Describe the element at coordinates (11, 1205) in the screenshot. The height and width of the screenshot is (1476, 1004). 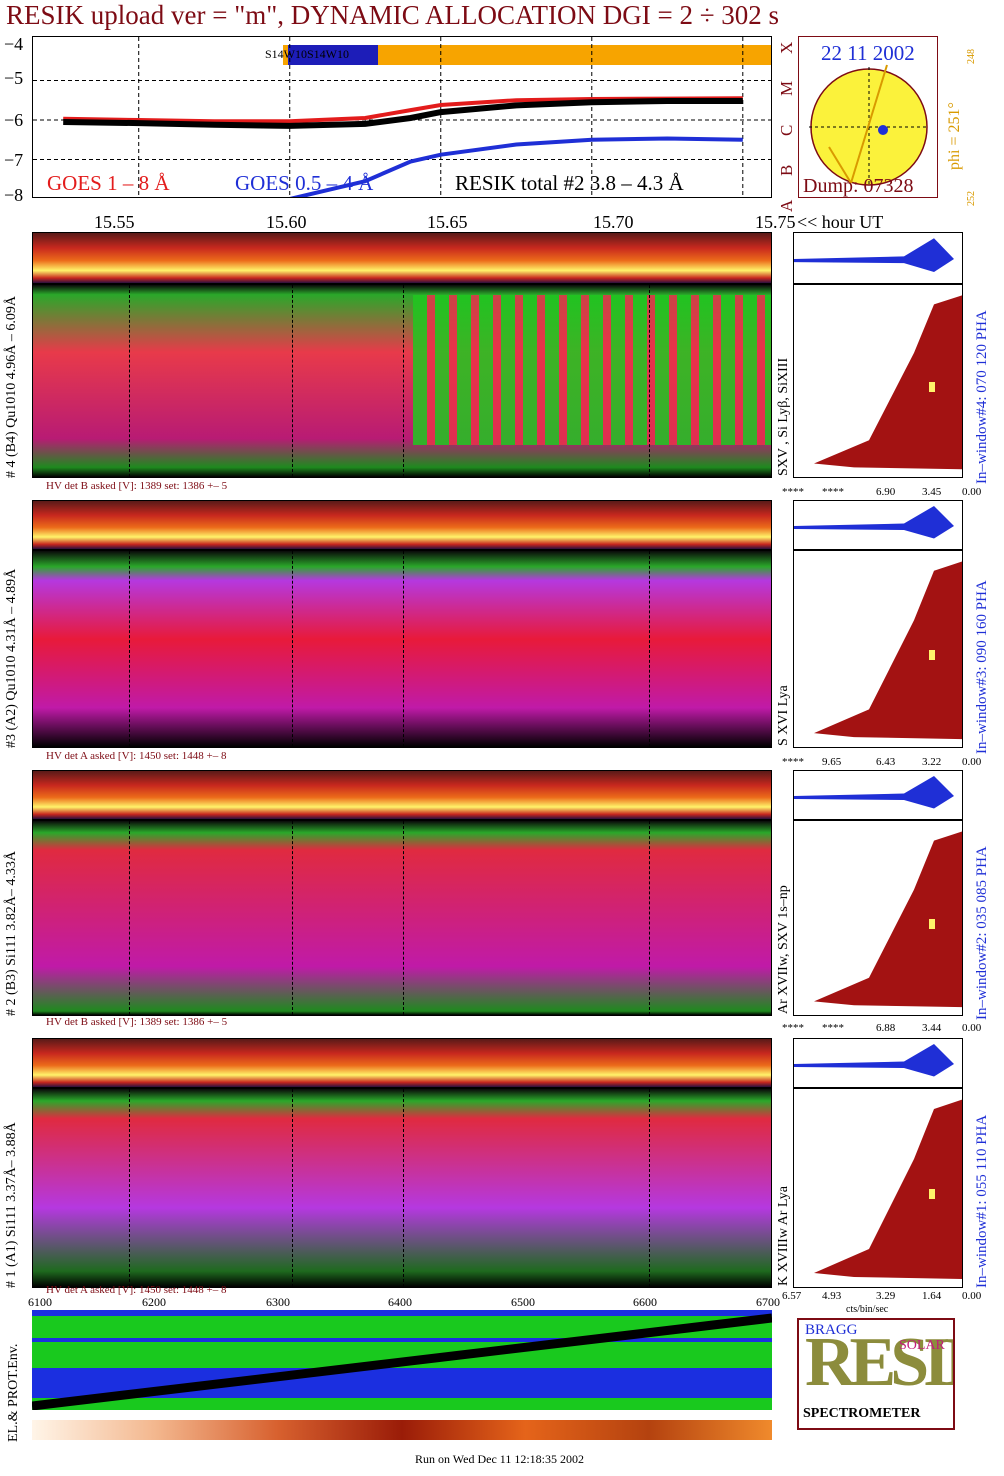
I see `panel-crystal-label: # 1 (A1) Si111 3.37Å– 3.88Å` at that location.